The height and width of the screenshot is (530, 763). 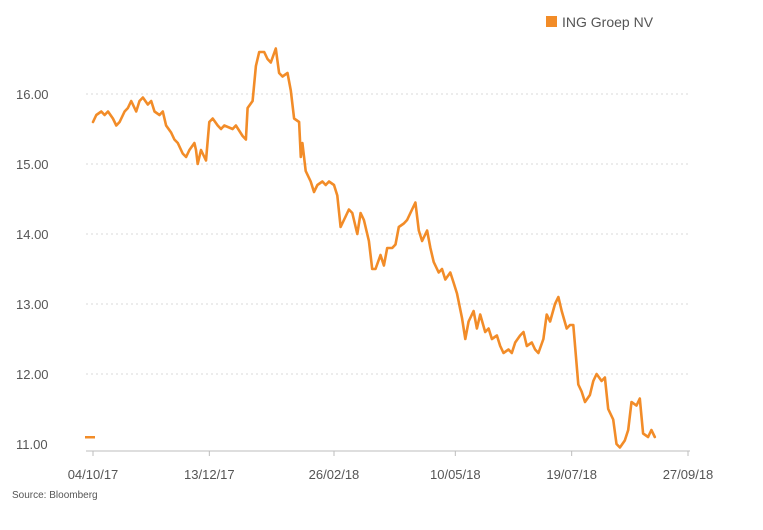 I want to click on x-tick-label: 19/07/18, so click(x=571, y=474).